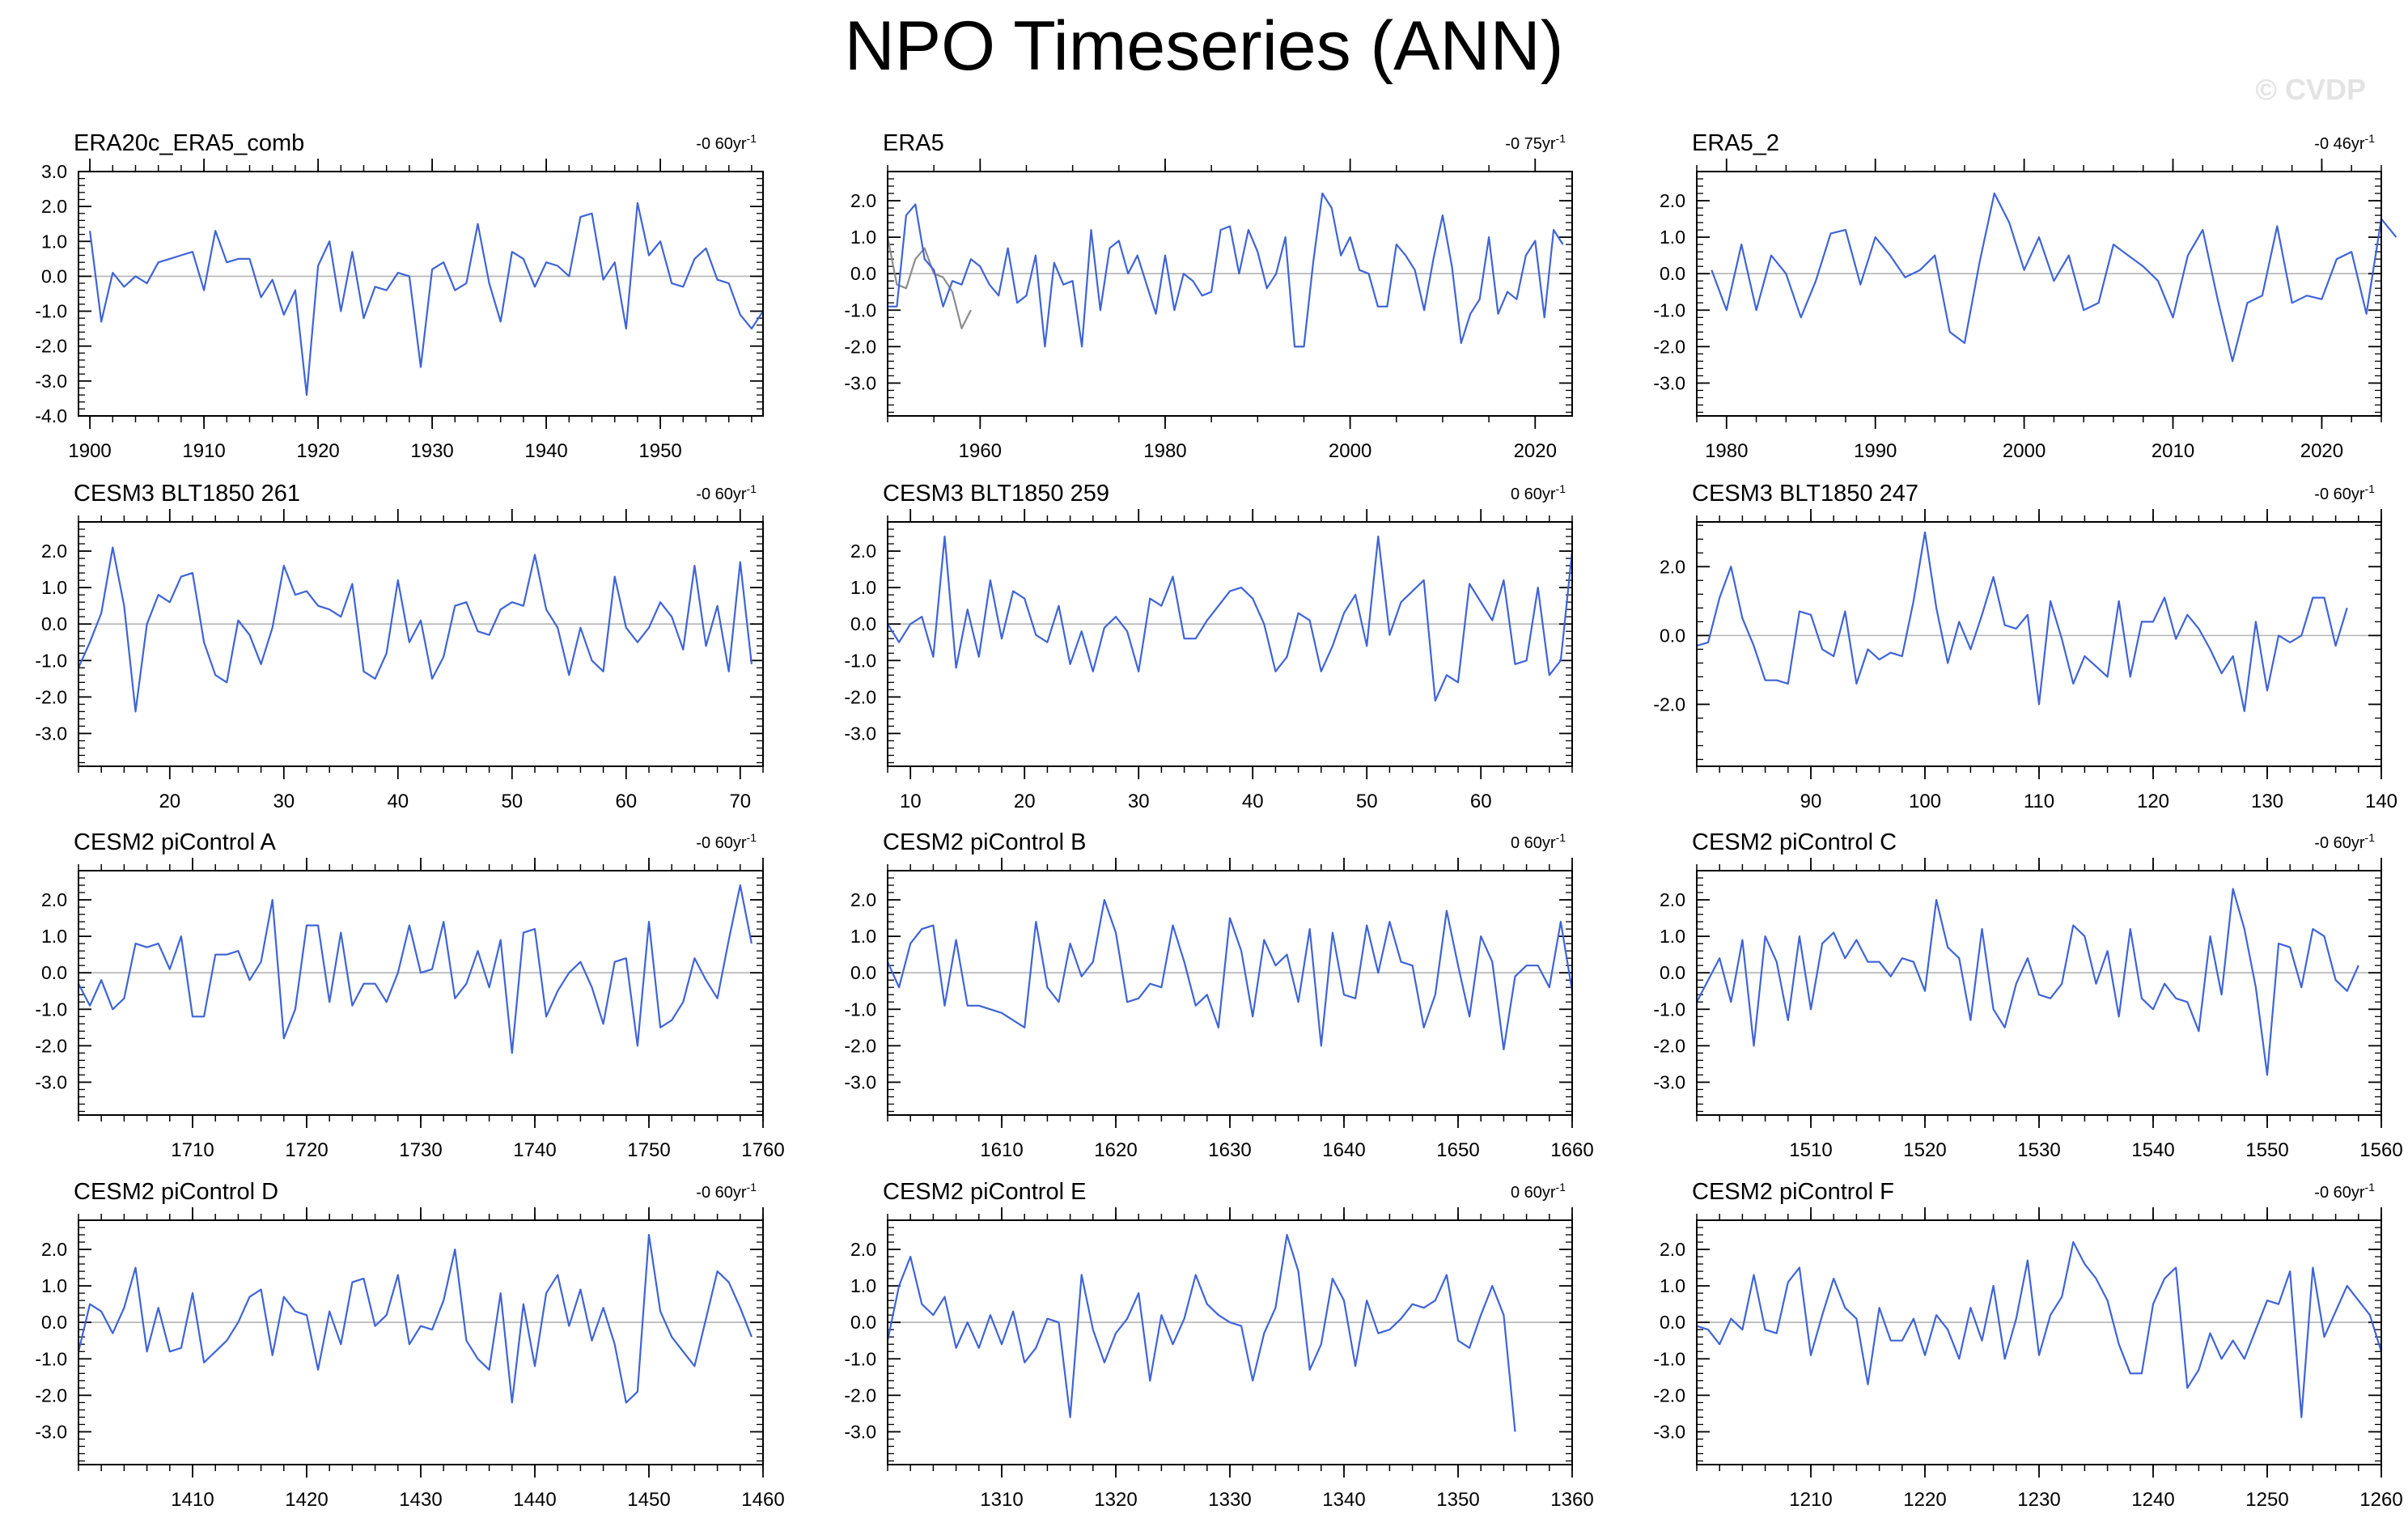 This screenshot has width=2408, height=1535. What do you see at coordinates (980, 451) in the screenshot?
I see `x-tick-label: 1960` at bounding box center [980, 451].